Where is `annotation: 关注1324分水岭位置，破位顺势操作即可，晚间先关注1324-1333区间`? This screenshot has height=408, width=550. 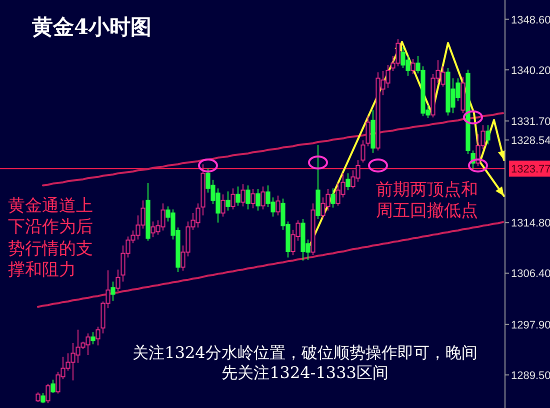
annotation: 关注1324分水岭位置，破位顺势操作即可，晚间先关注1324-1333区间 is located at coordinates (305, 363).